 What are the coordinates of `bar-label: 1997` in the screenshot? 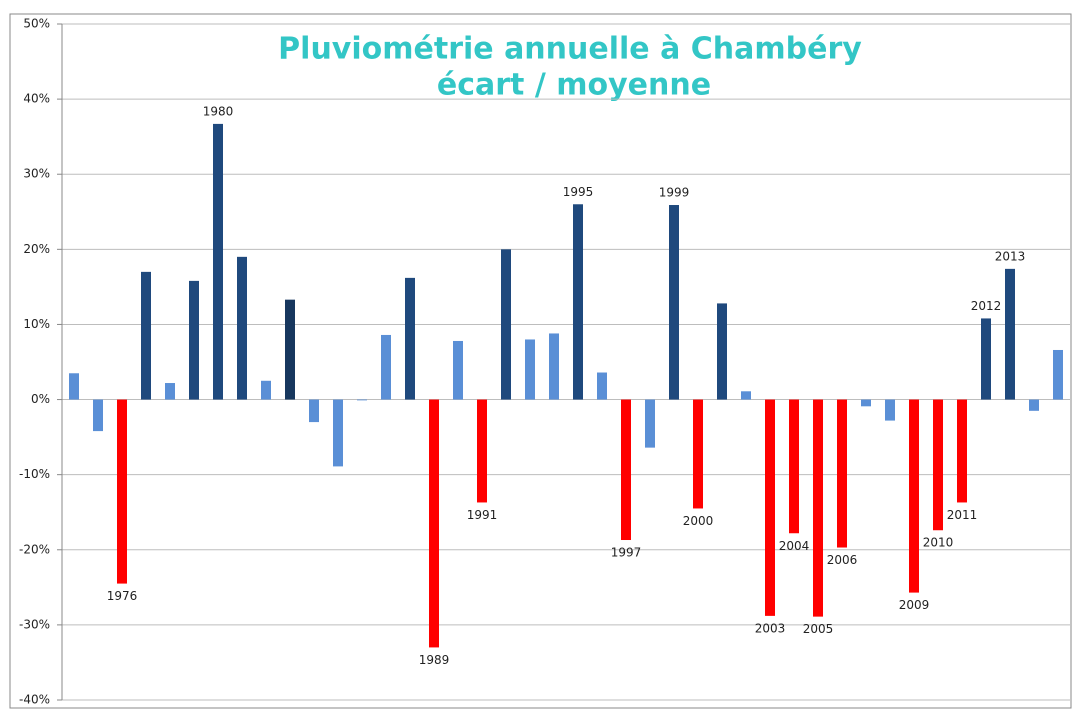 It's located at (626, 553).